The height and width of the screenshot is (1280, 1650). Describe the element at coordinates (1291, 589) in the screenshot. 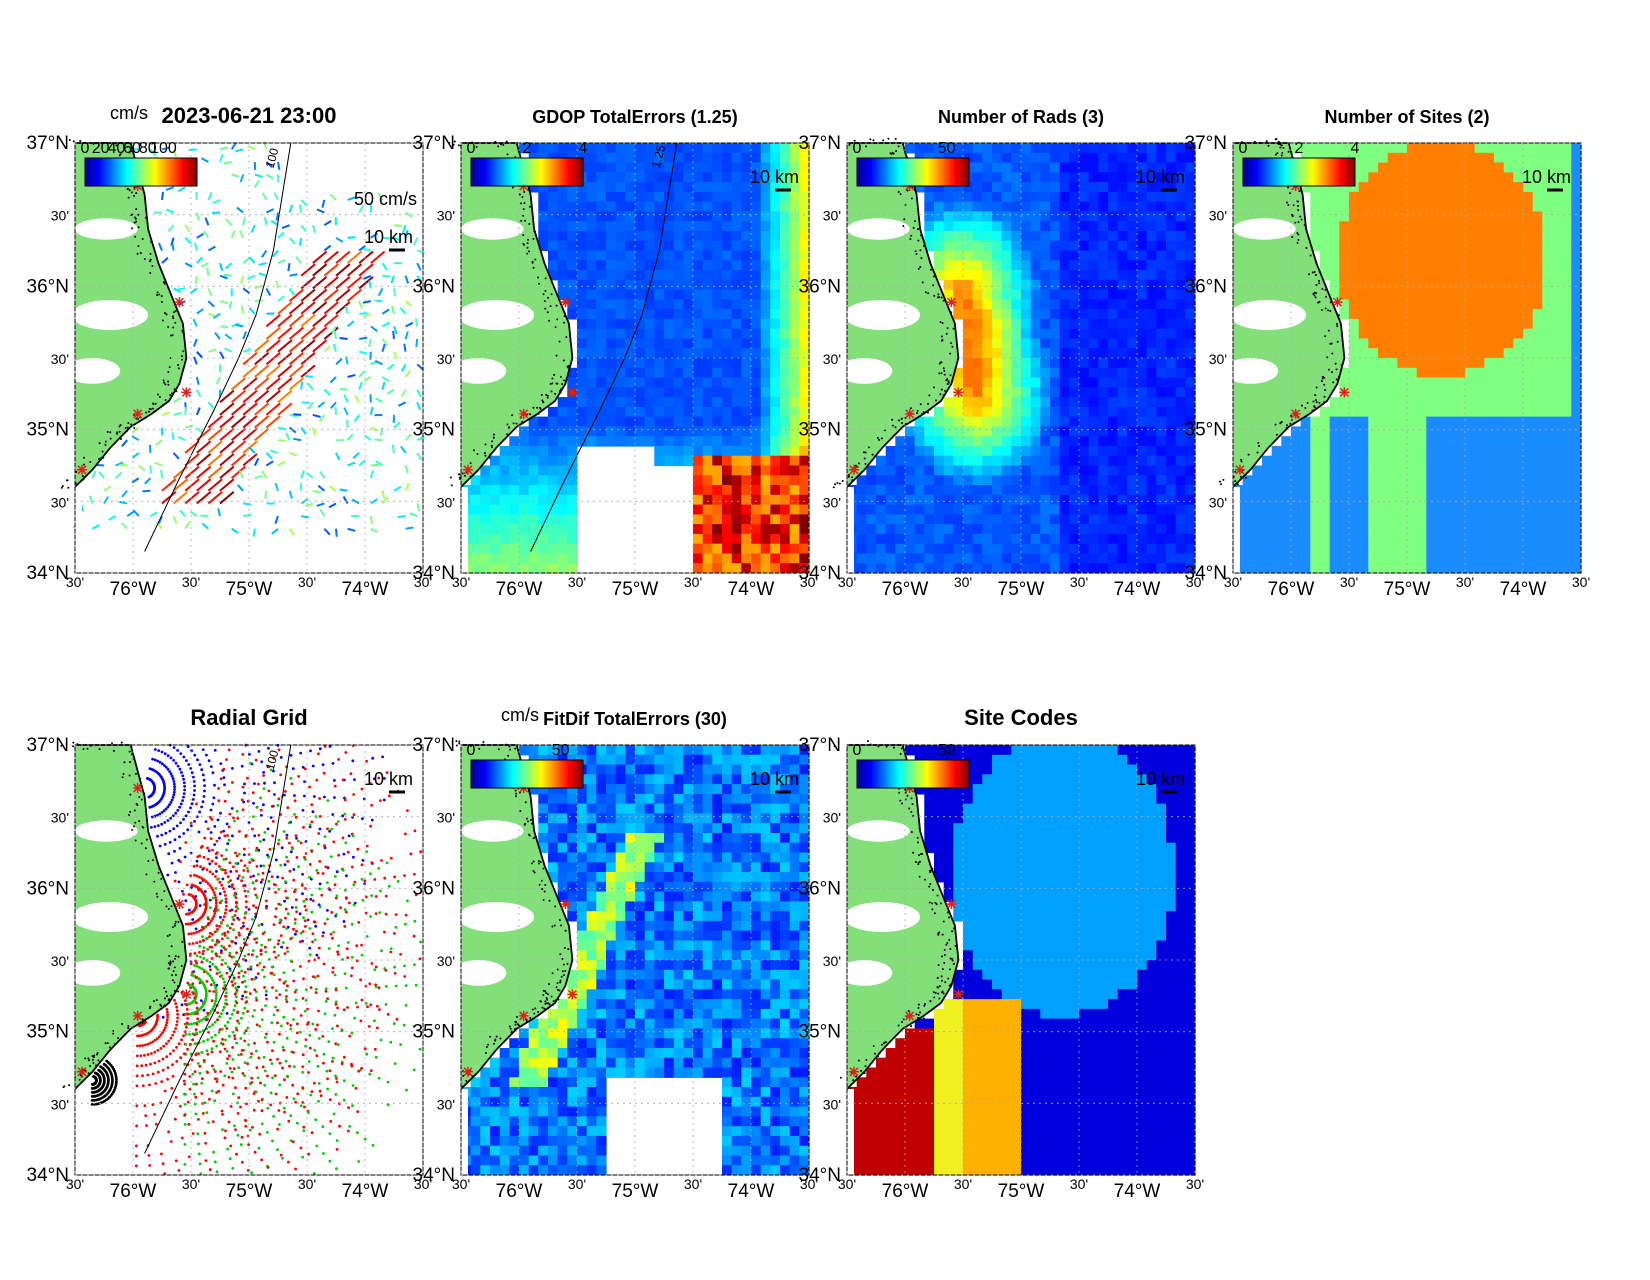

I see `lon-tick-label: 76°W` at that location.